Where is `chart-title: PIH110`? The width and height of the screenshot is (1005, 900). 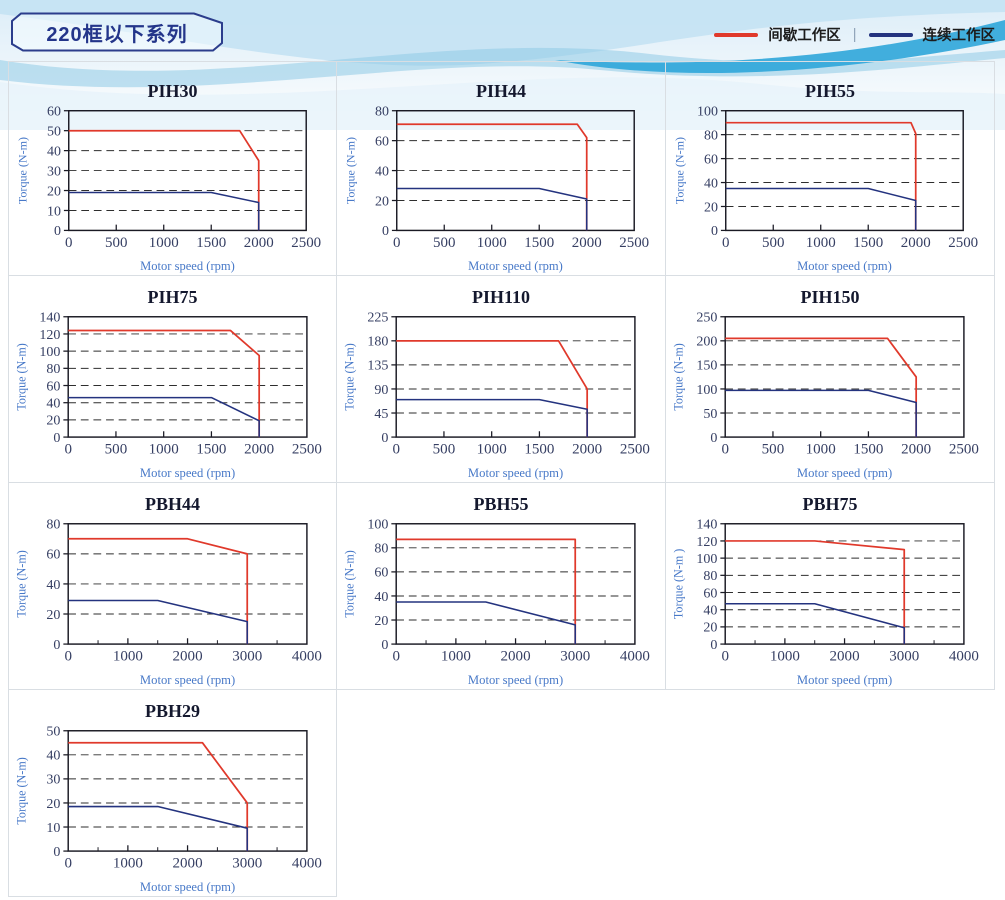
chart-title: PIH110 is located at coordinates (500, 297).